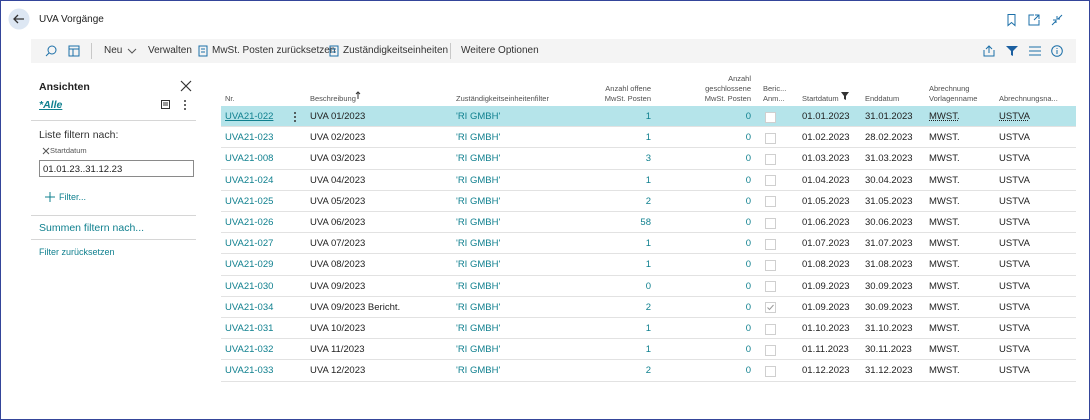 This screenshot has height=420, width=1090. Describe the element at coordinates (832, 99) in the screenshot. I see `column-header: Startdatum` at that location.